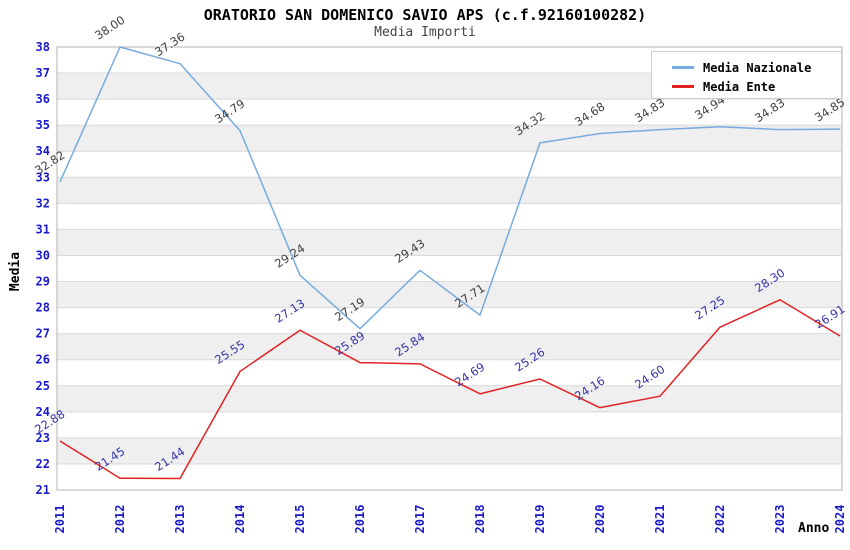 This screenshot has height=550, width=850. Describe the element at coordinates (180, 519) in the screenshot. I see `x-tick-label: 2013` at that location.